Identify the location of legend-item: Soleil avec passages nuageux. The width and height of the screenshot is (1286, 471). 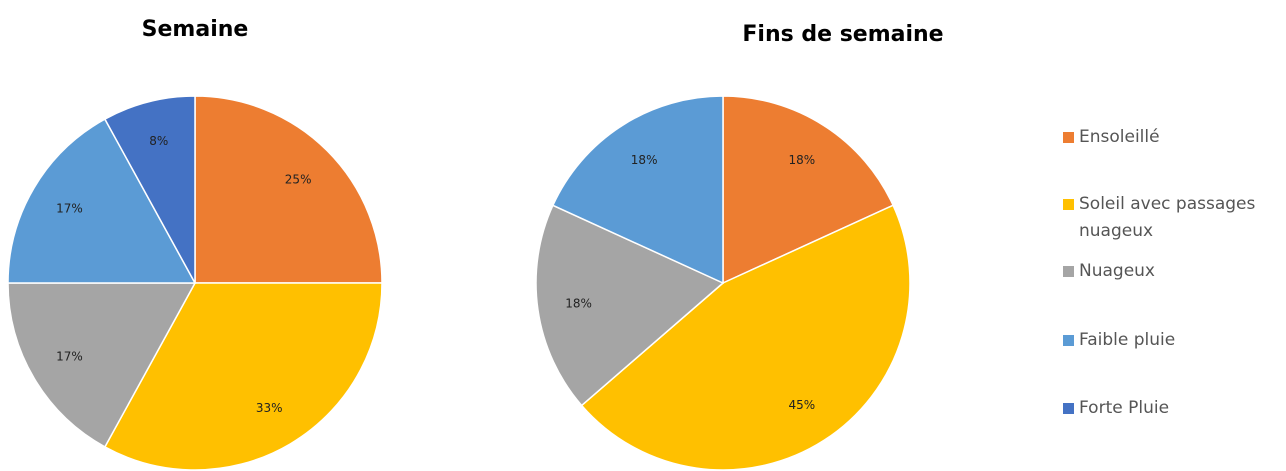
(1169, 218).